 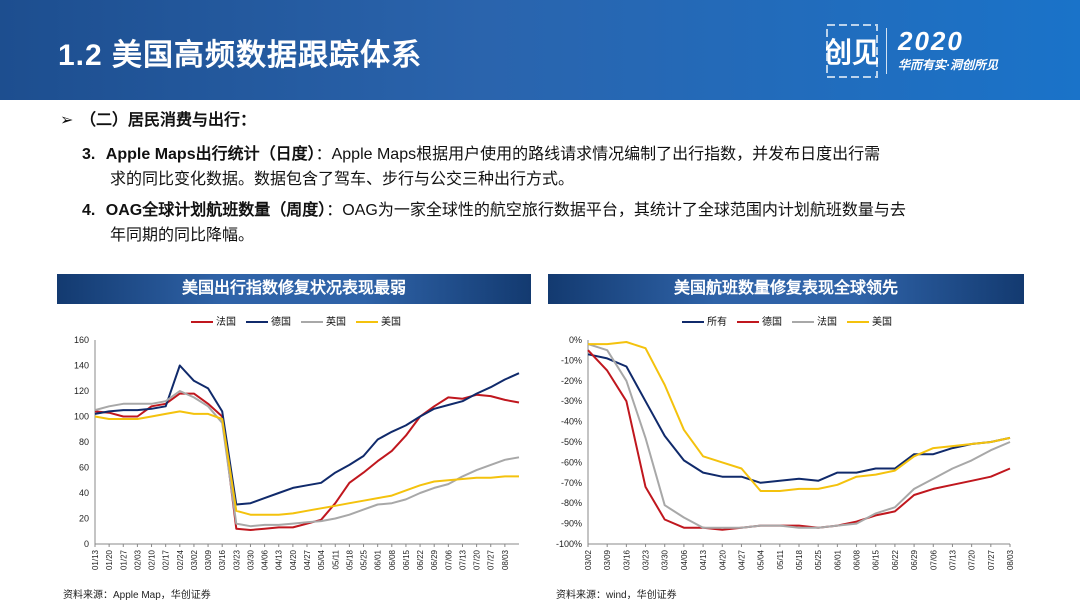 What do you see at coordinates (571, 524) in the screenshot?
I see `y-tick-label: -90%` at bounding box center [571, 524].